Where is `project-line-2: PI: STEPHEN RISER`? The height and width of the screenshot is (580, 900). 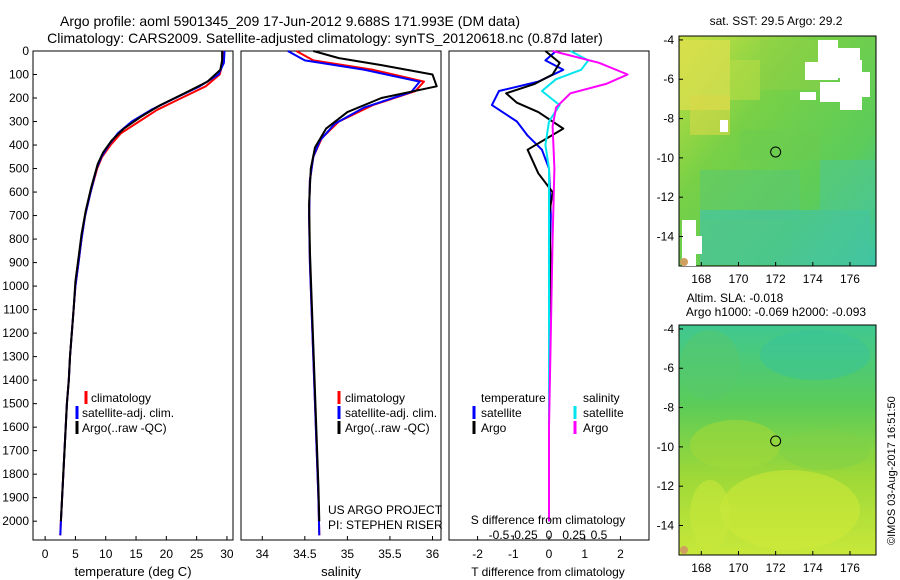 project-line-2: PI: STEPHEN RISER is located at coordinates (385, 525).